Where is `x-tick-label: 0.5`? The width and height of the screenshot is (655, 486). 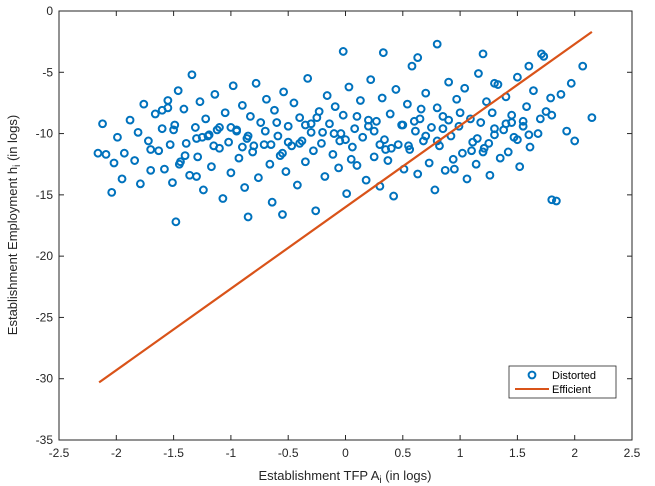 x-tick-label: 0.5 is located at coordinates (402, 453).